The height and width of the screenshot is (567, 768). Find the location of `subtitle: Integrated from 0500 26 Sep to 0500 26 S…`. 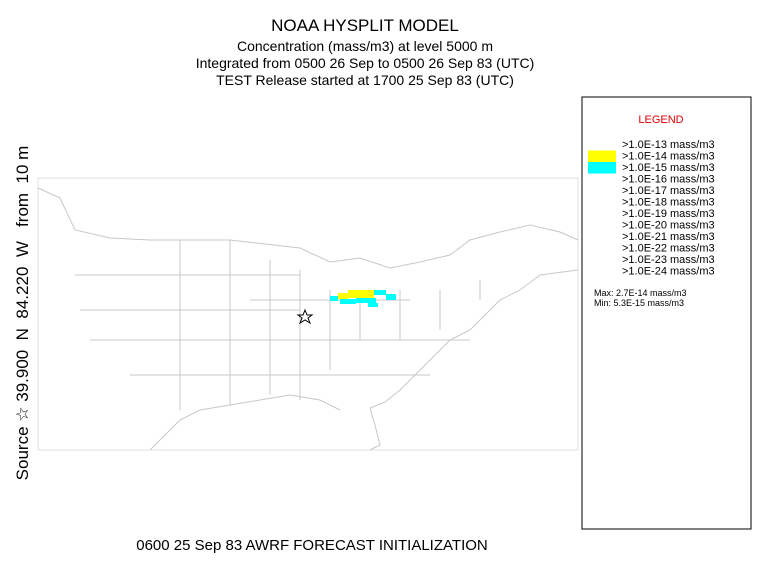

subtitle: Integrated from 0500 26 Sep to 0500 26 S… is located at coordinates (365, 63).